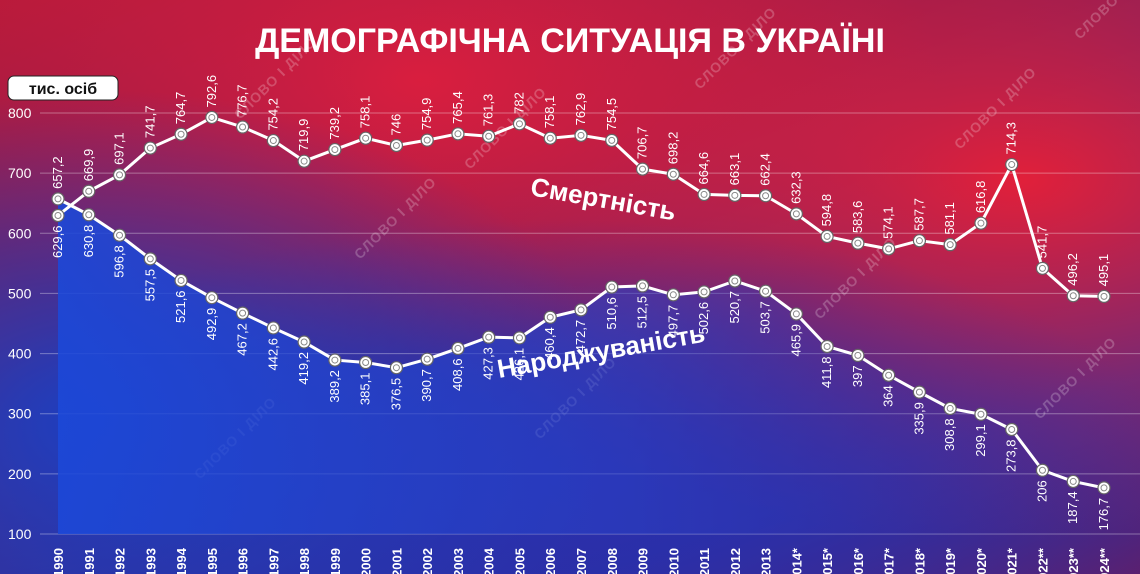 Image resolution: width=1140 pixels, height=574 pixels. Describe the element at coordinates (611, 114) in the screenshot. I see `mortality-data-label: 754,5` at that location.